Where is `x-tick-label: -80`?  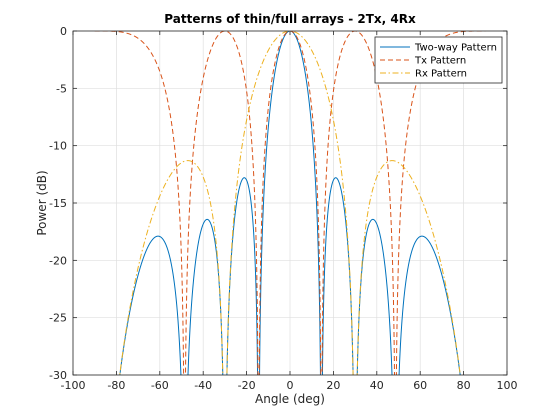 x-tick-label: -80 is located at coordinates (116, 385).